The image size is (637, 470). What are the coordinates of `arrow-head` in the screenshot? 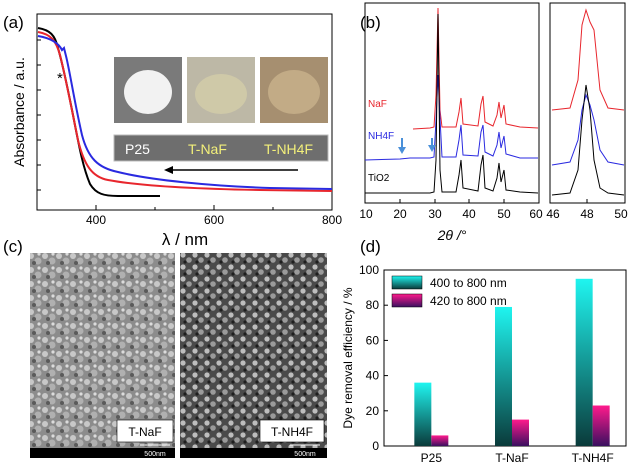 It's located at (168, 170).